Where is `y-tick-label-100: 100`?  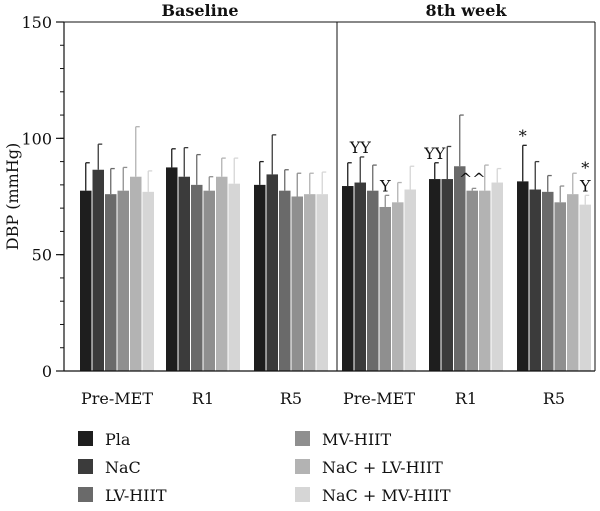
y-tick-label-100: 100 is located at coordinates (36, 138).